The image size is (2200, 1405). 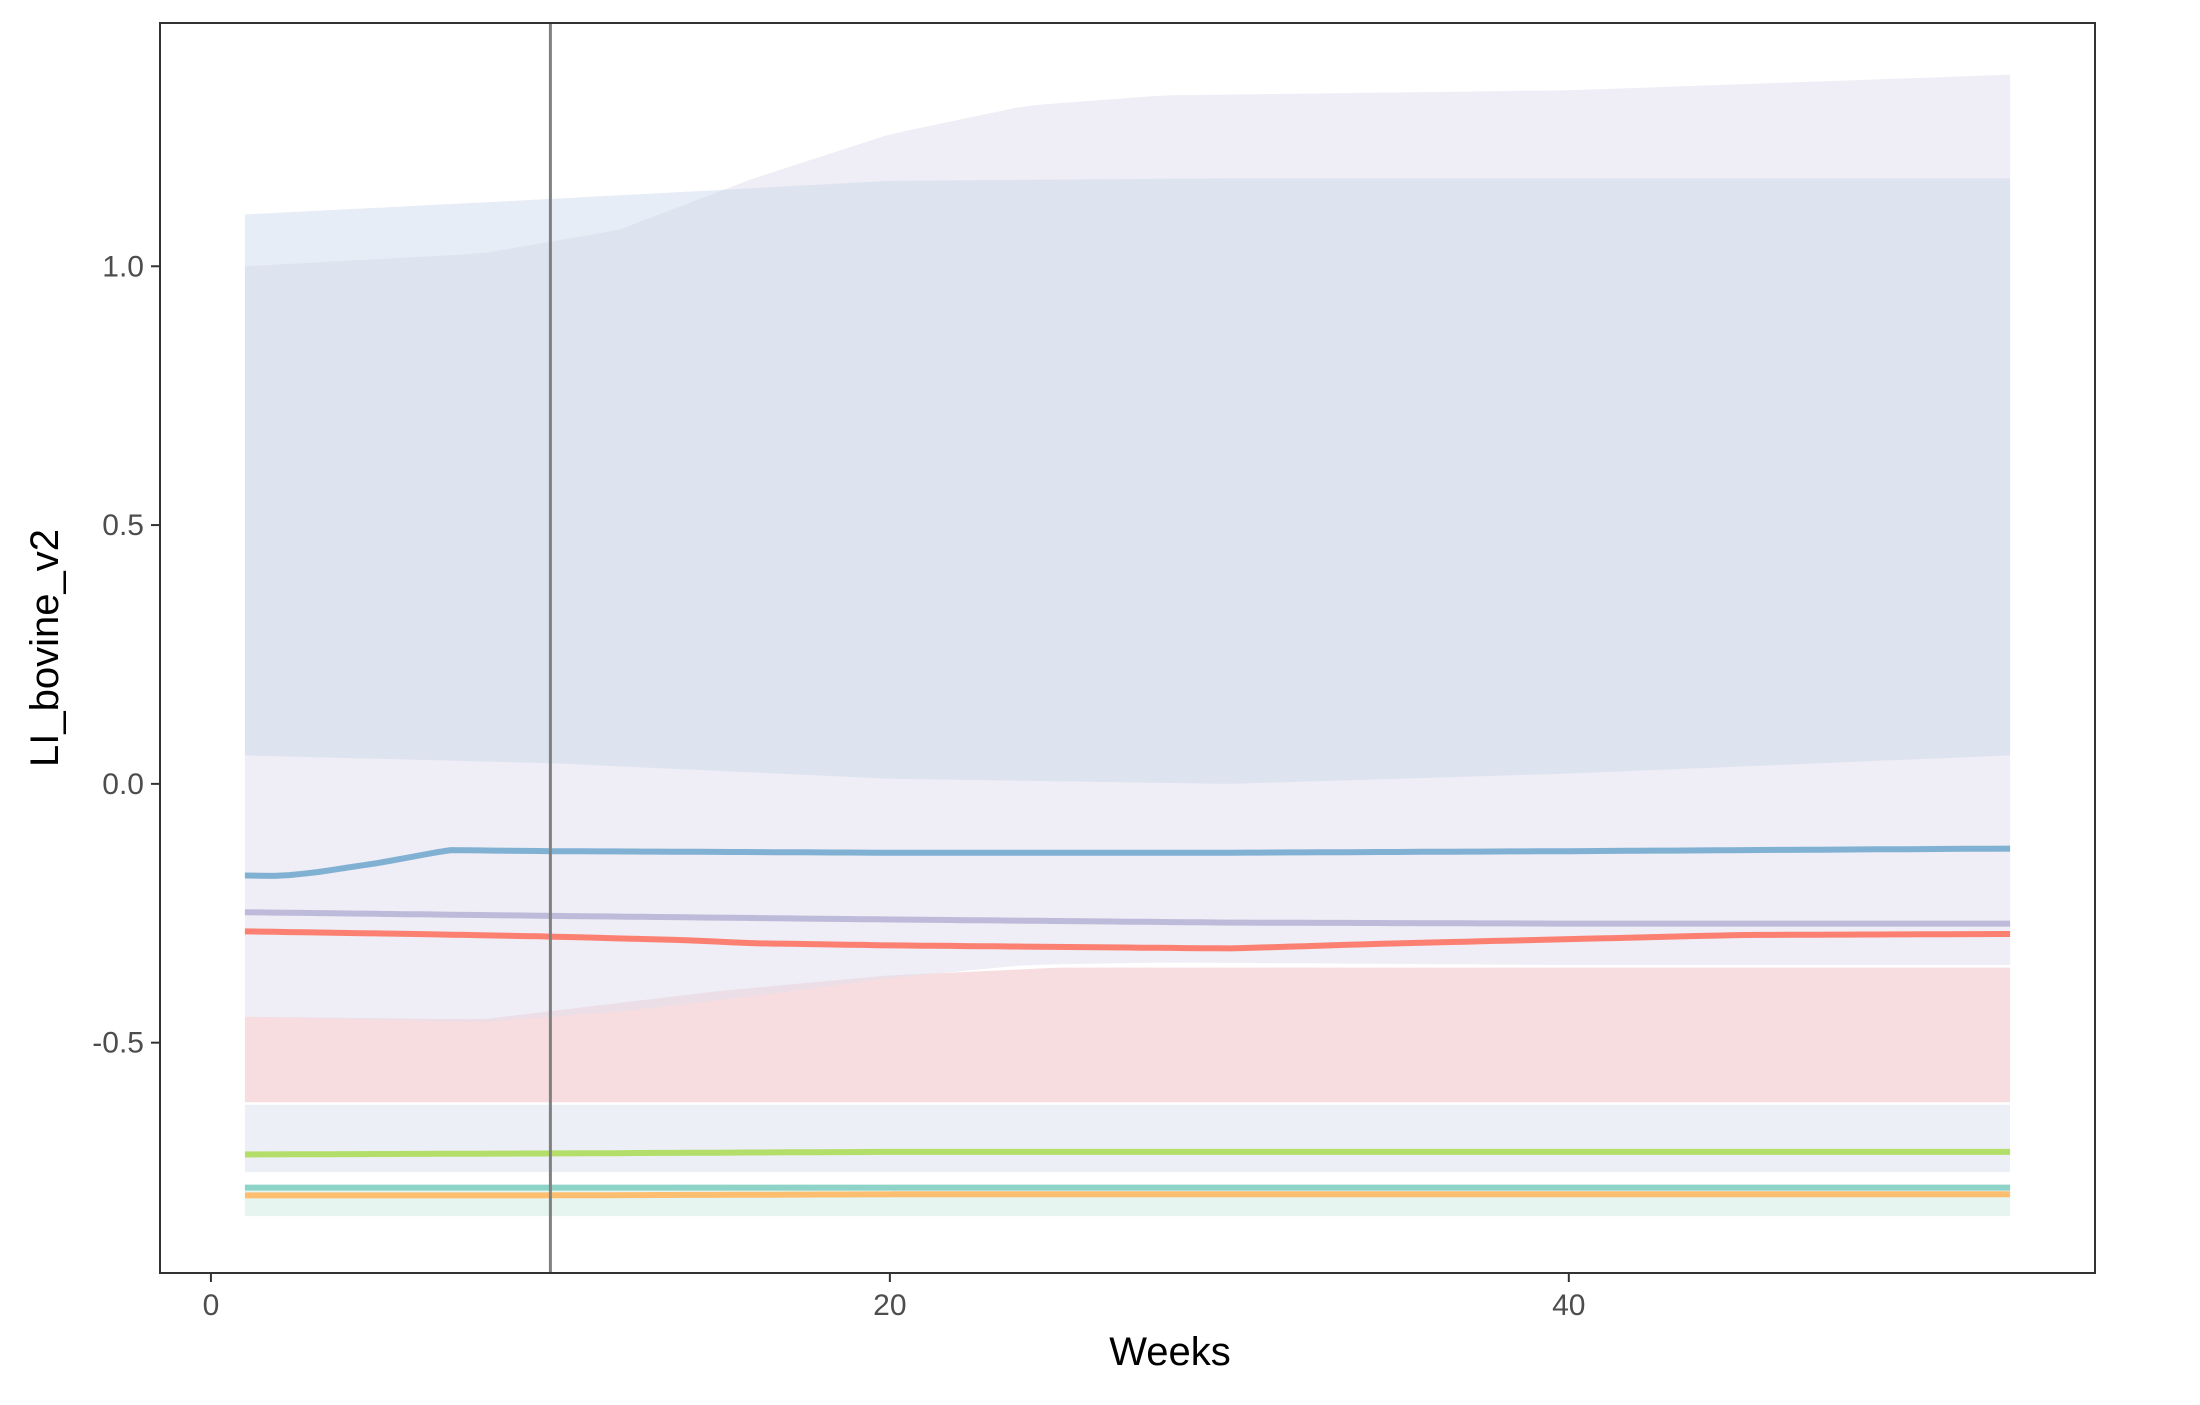 What do you see at coordinates (126, 655) in the screenshot?
I see `y-axis: -0.5 0.0 0.5 1.0` at bounding box center [126, 655].